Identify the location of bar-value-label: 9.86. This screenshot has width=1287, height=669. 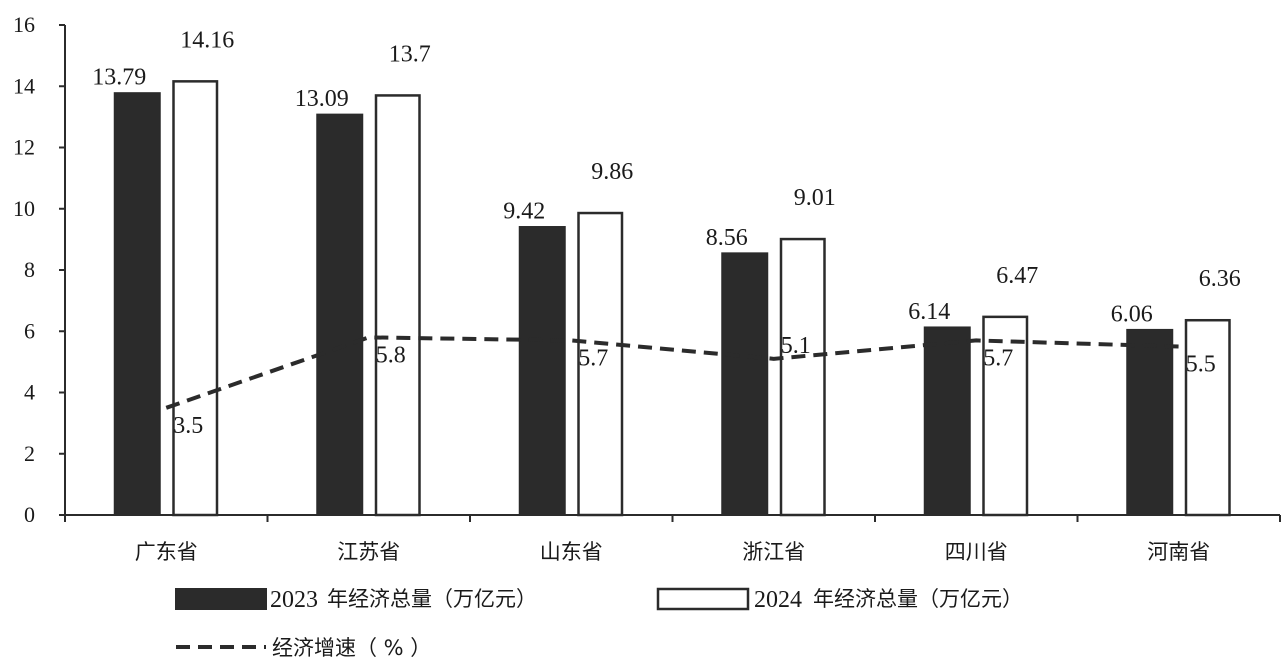
(612, 172).